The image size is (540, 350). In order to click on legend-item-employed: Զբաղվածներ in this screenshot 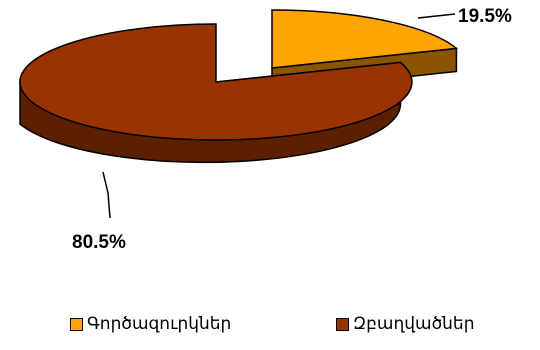, I will do `click(405, 324)`.